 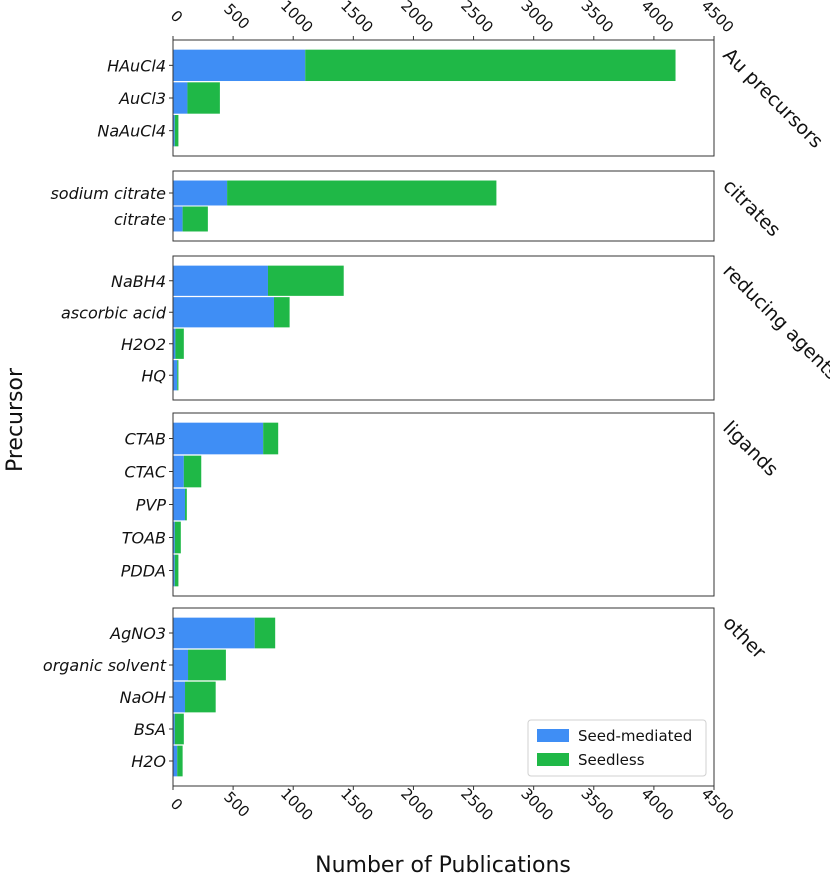 I want to click on bar-seed-mediated-sodium-citrate, so click(x=200, y=193).